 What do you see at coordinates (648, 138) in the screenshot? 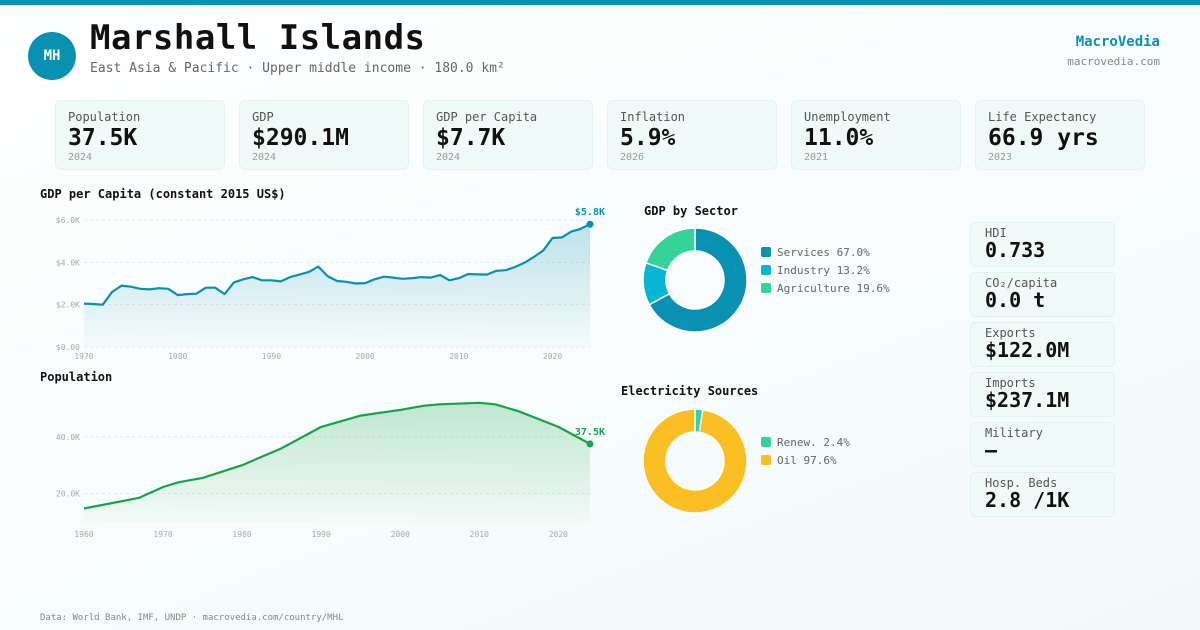
I see `kpi-value: 5.9%` at bounding box center [648, 138].